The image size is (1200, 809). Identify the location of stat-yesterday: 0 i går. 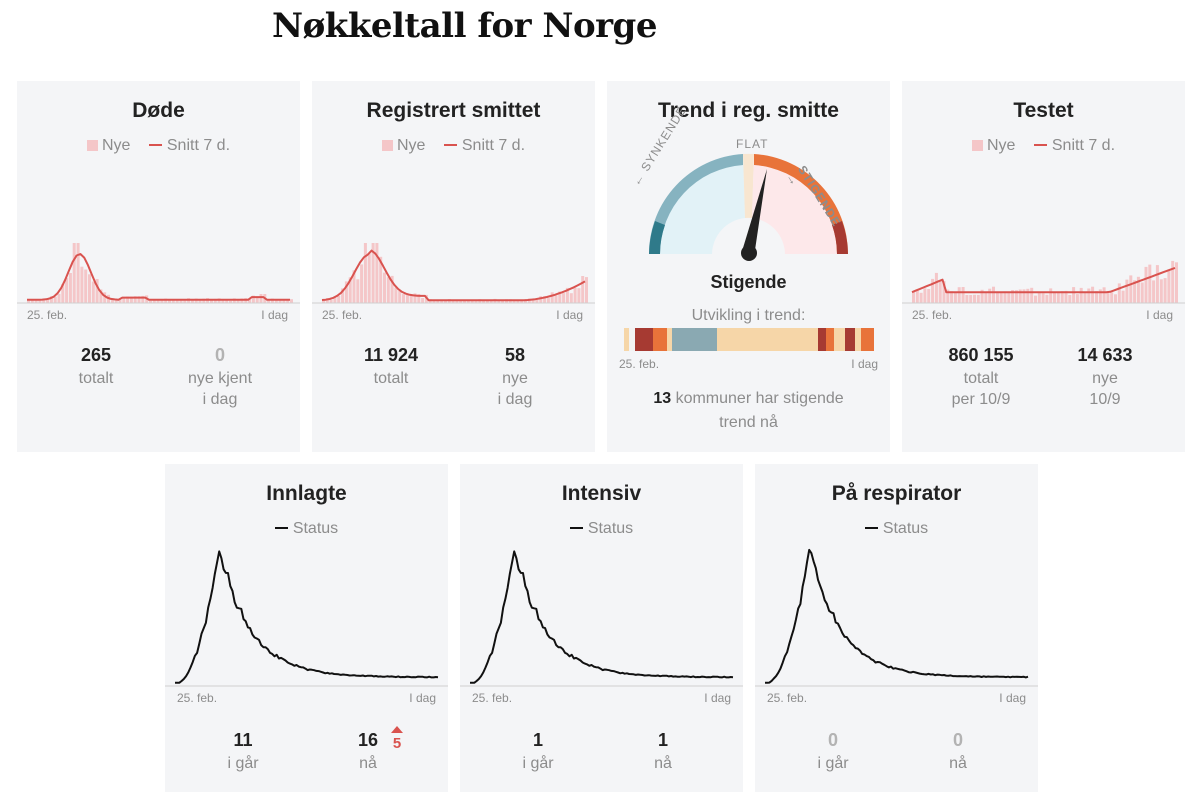
(833, 752).